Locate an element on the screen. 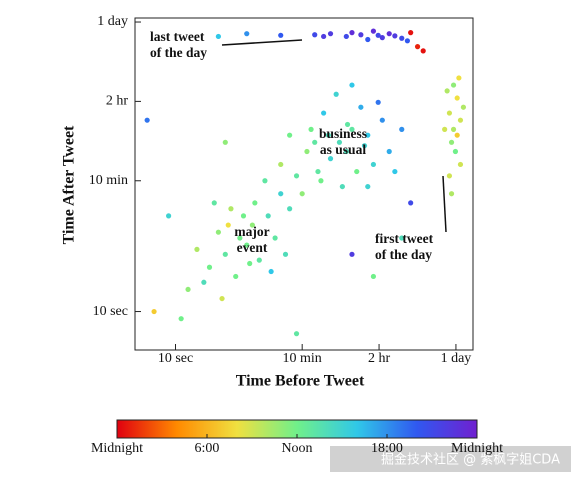  y-tick-label: 2 hr is located at coordinates (117, 101).